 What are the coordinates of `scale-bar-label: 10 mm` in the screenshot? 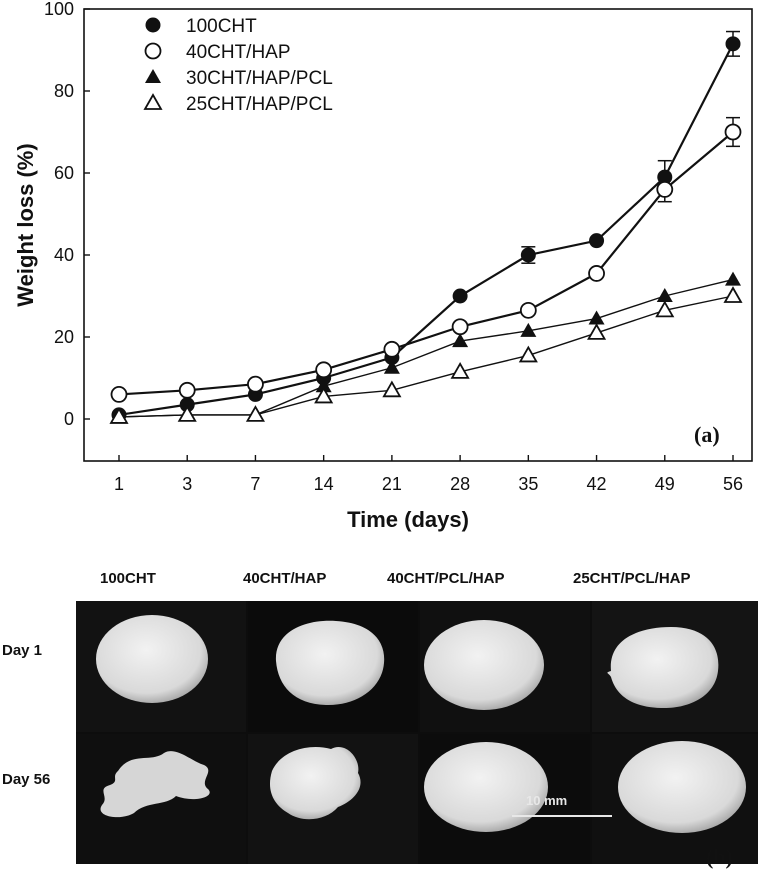 It's located at (547, 800).